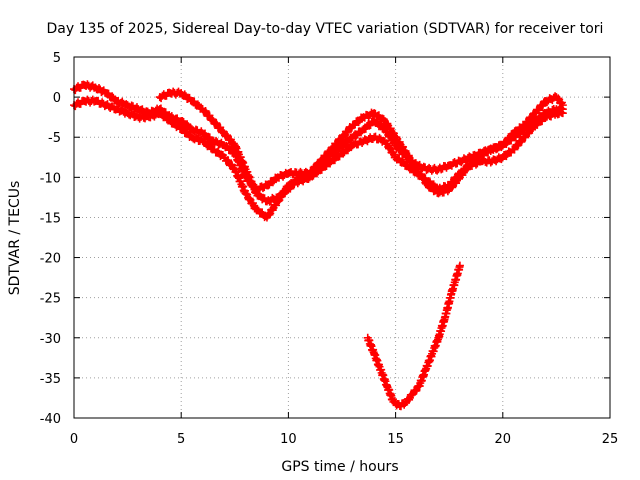  Describe the element at coordinates (54, 138) in the screenshot. I see `y-tick-label: -5` at that location.